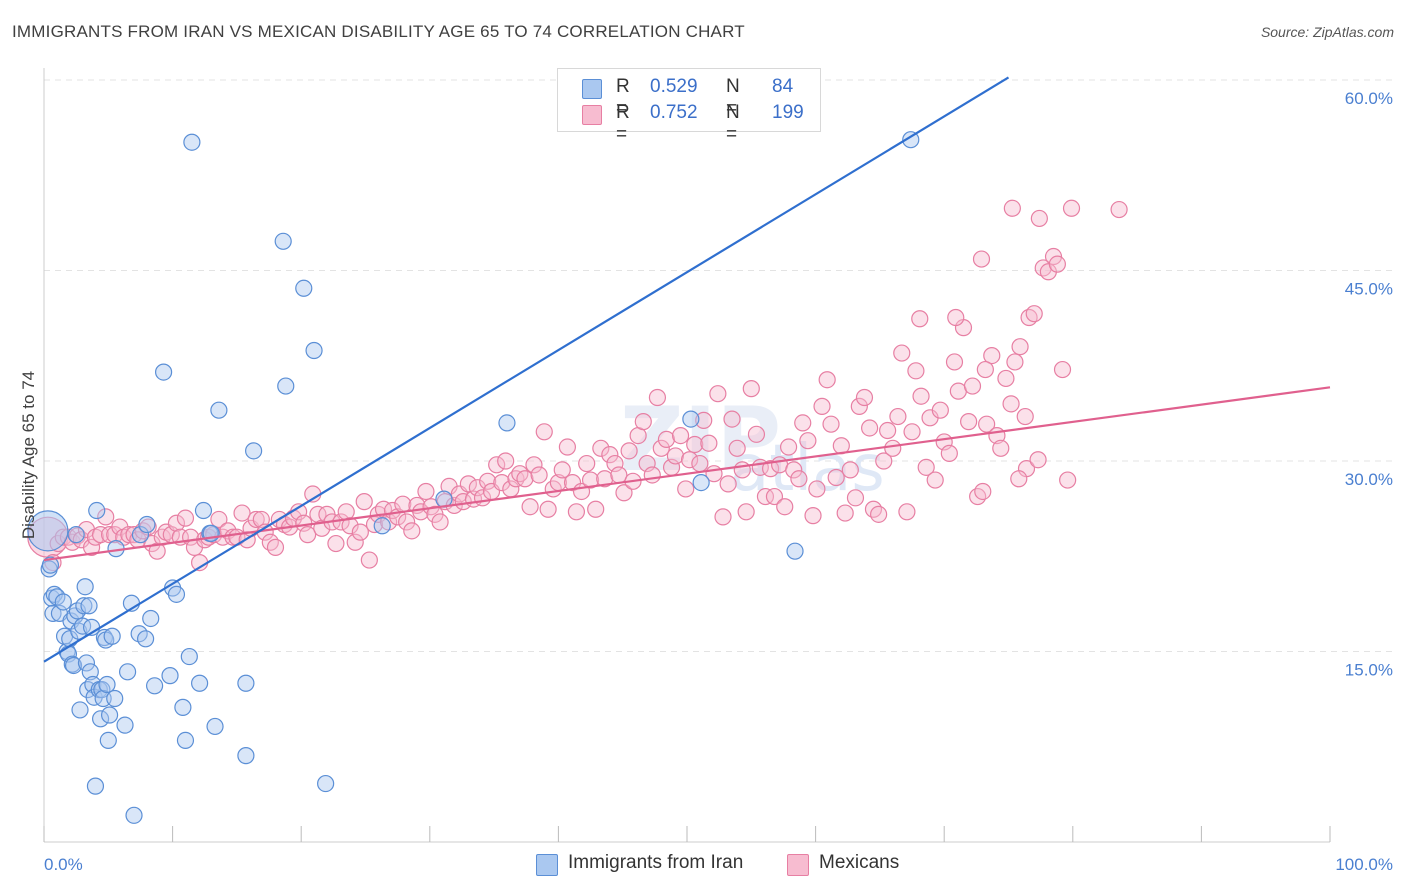 Image resolution: width=1406 pixels, height=892 pixels. Describe the element at coordinates (783, 86) in the screenshot. I see `legend-n-value: 84` at that location.